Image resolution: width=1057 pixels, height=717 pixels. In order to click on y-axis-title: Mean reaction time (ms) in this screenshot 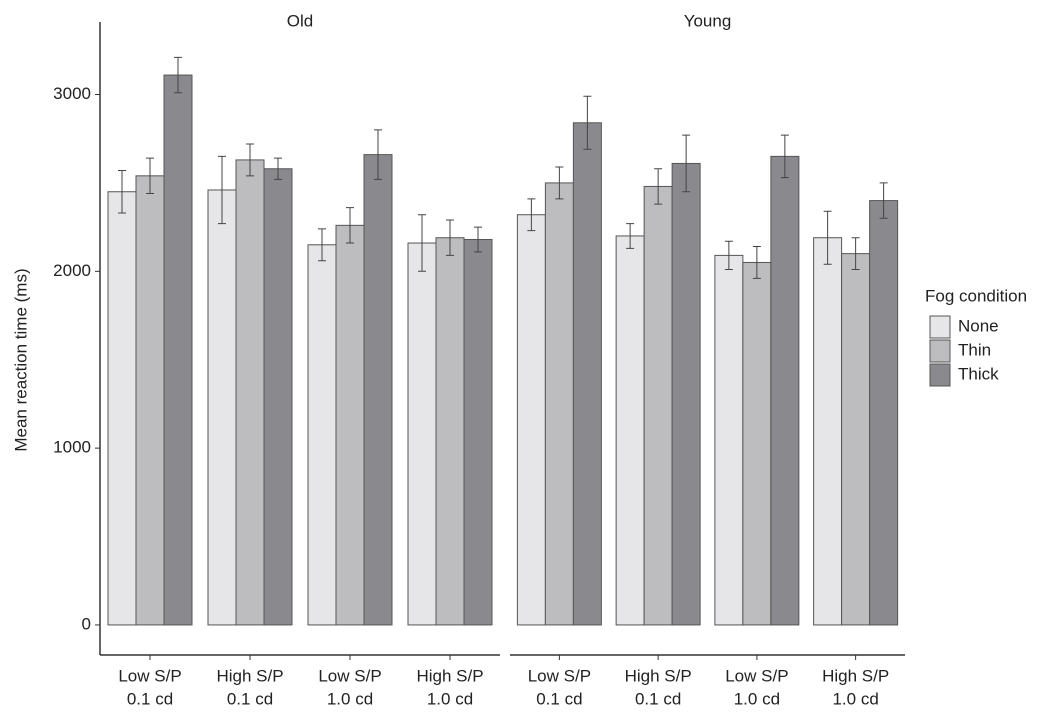, I will do `click(20, 359)`.